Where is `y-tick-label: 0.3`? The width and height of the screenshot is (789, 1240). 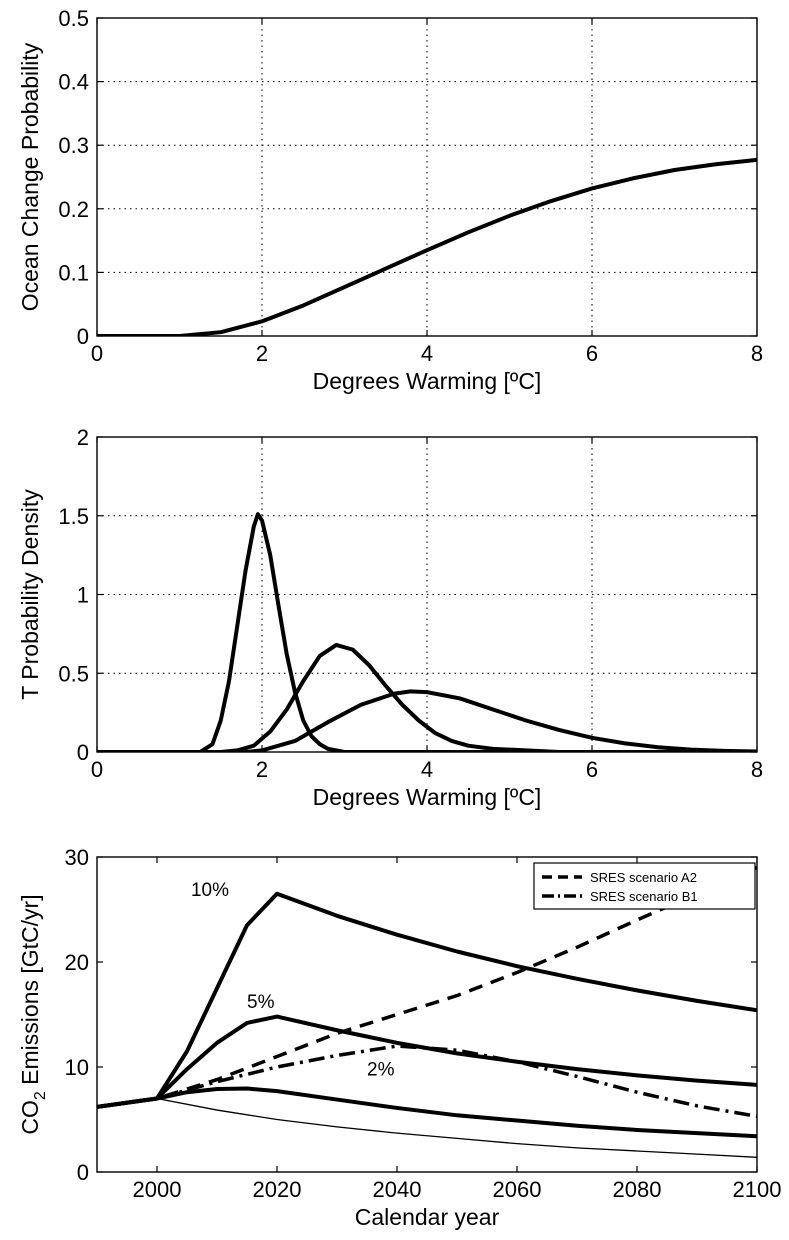
y-tick-label: 0.3 is located at coordinates (73, 145).